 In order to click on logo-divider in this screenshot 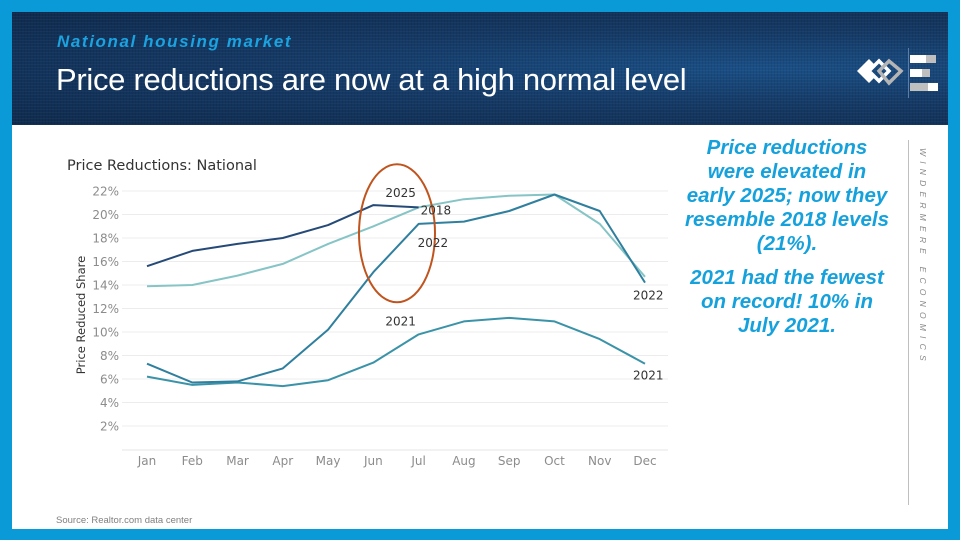, I will do `click(908, 73)`.